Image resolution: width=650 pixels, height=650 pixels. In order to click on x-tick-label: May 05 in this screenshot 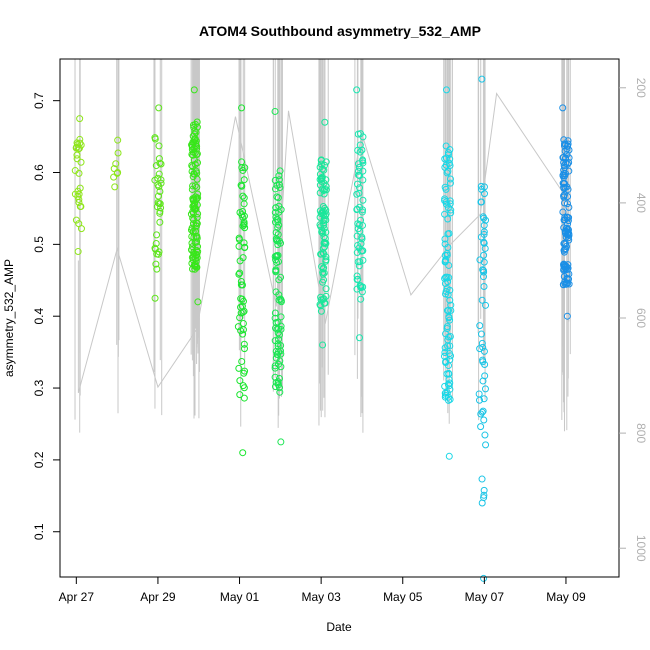, I will do `click(403, 597)`.